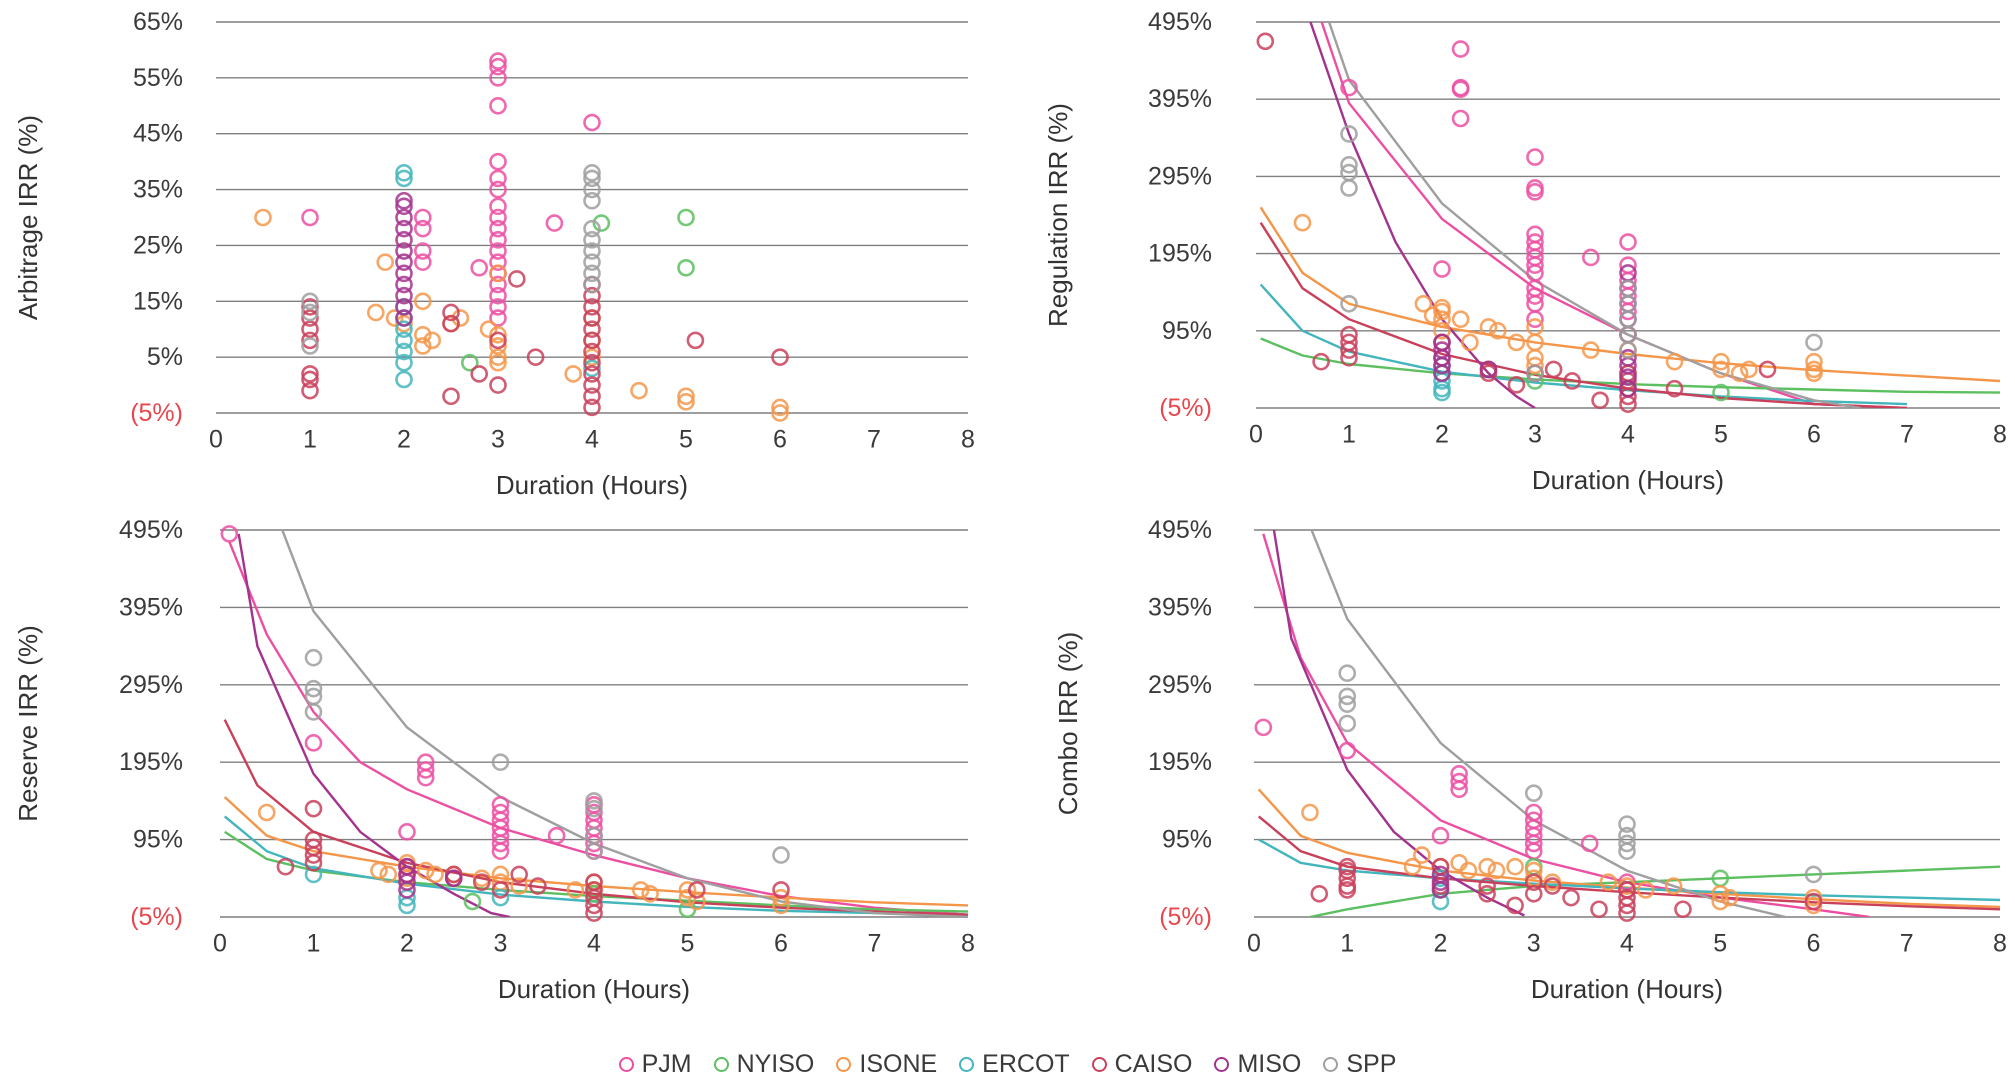  What do you see at coordinates (2000, 435) in the screenshot?
I see `regulation-x-tick-label: 8` at bounding box center [2000, 435].